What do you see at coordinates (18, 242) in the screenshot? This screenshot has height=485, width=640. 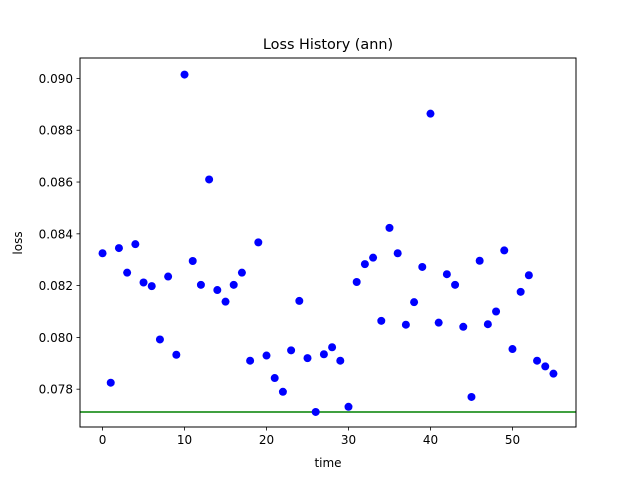 I see `y-axis-label: loss` at bounding box center [18, 242].